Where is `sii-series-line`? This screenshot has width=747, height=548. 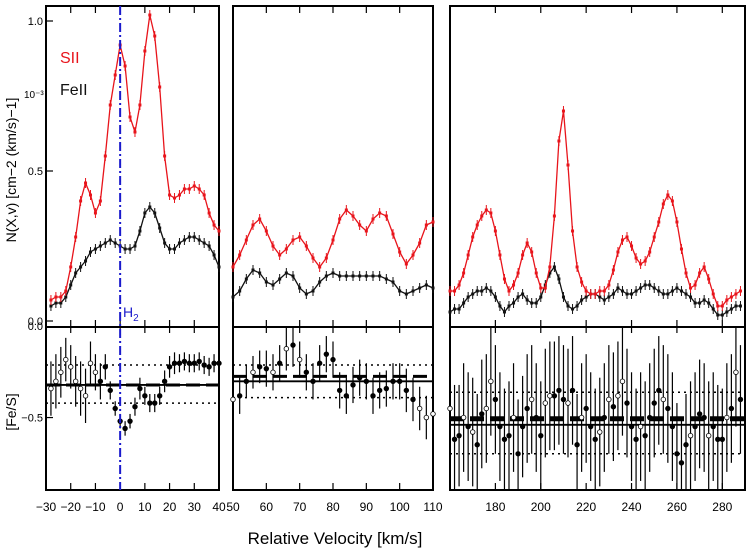
sii-series-line is located at coordinates (595, 208).